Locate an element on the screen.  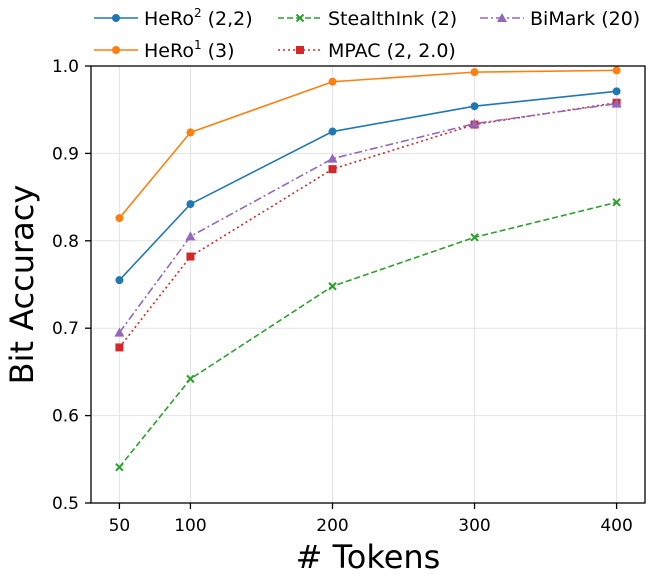
x-tick-label: 300 is located at coordinates (474, 526).